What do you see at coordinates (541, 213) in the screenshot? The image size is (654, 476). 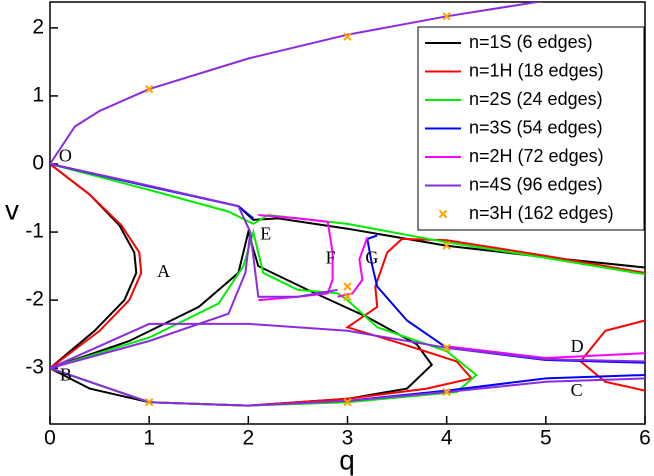 I see `legend-label: n=3H (162 edges)` at bounding box center [541, 213].